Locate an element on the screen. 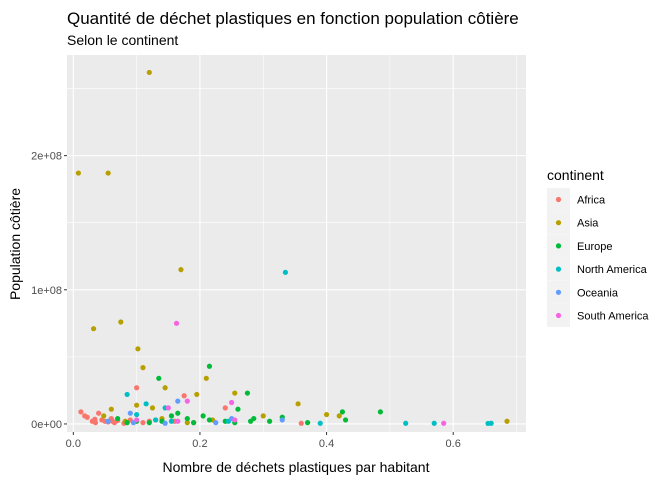  legend-item-label: Africa is located at coordinates (591, 201).